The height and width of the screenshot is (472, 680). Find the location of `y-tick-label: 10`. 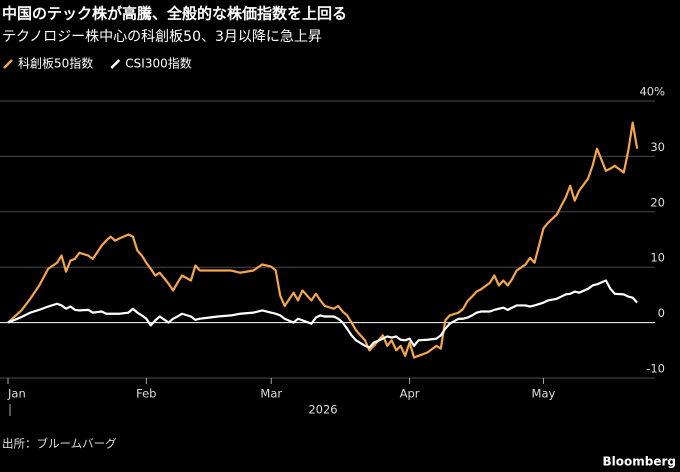

y-tick-label: 10 is located at coordinates (657, 258).